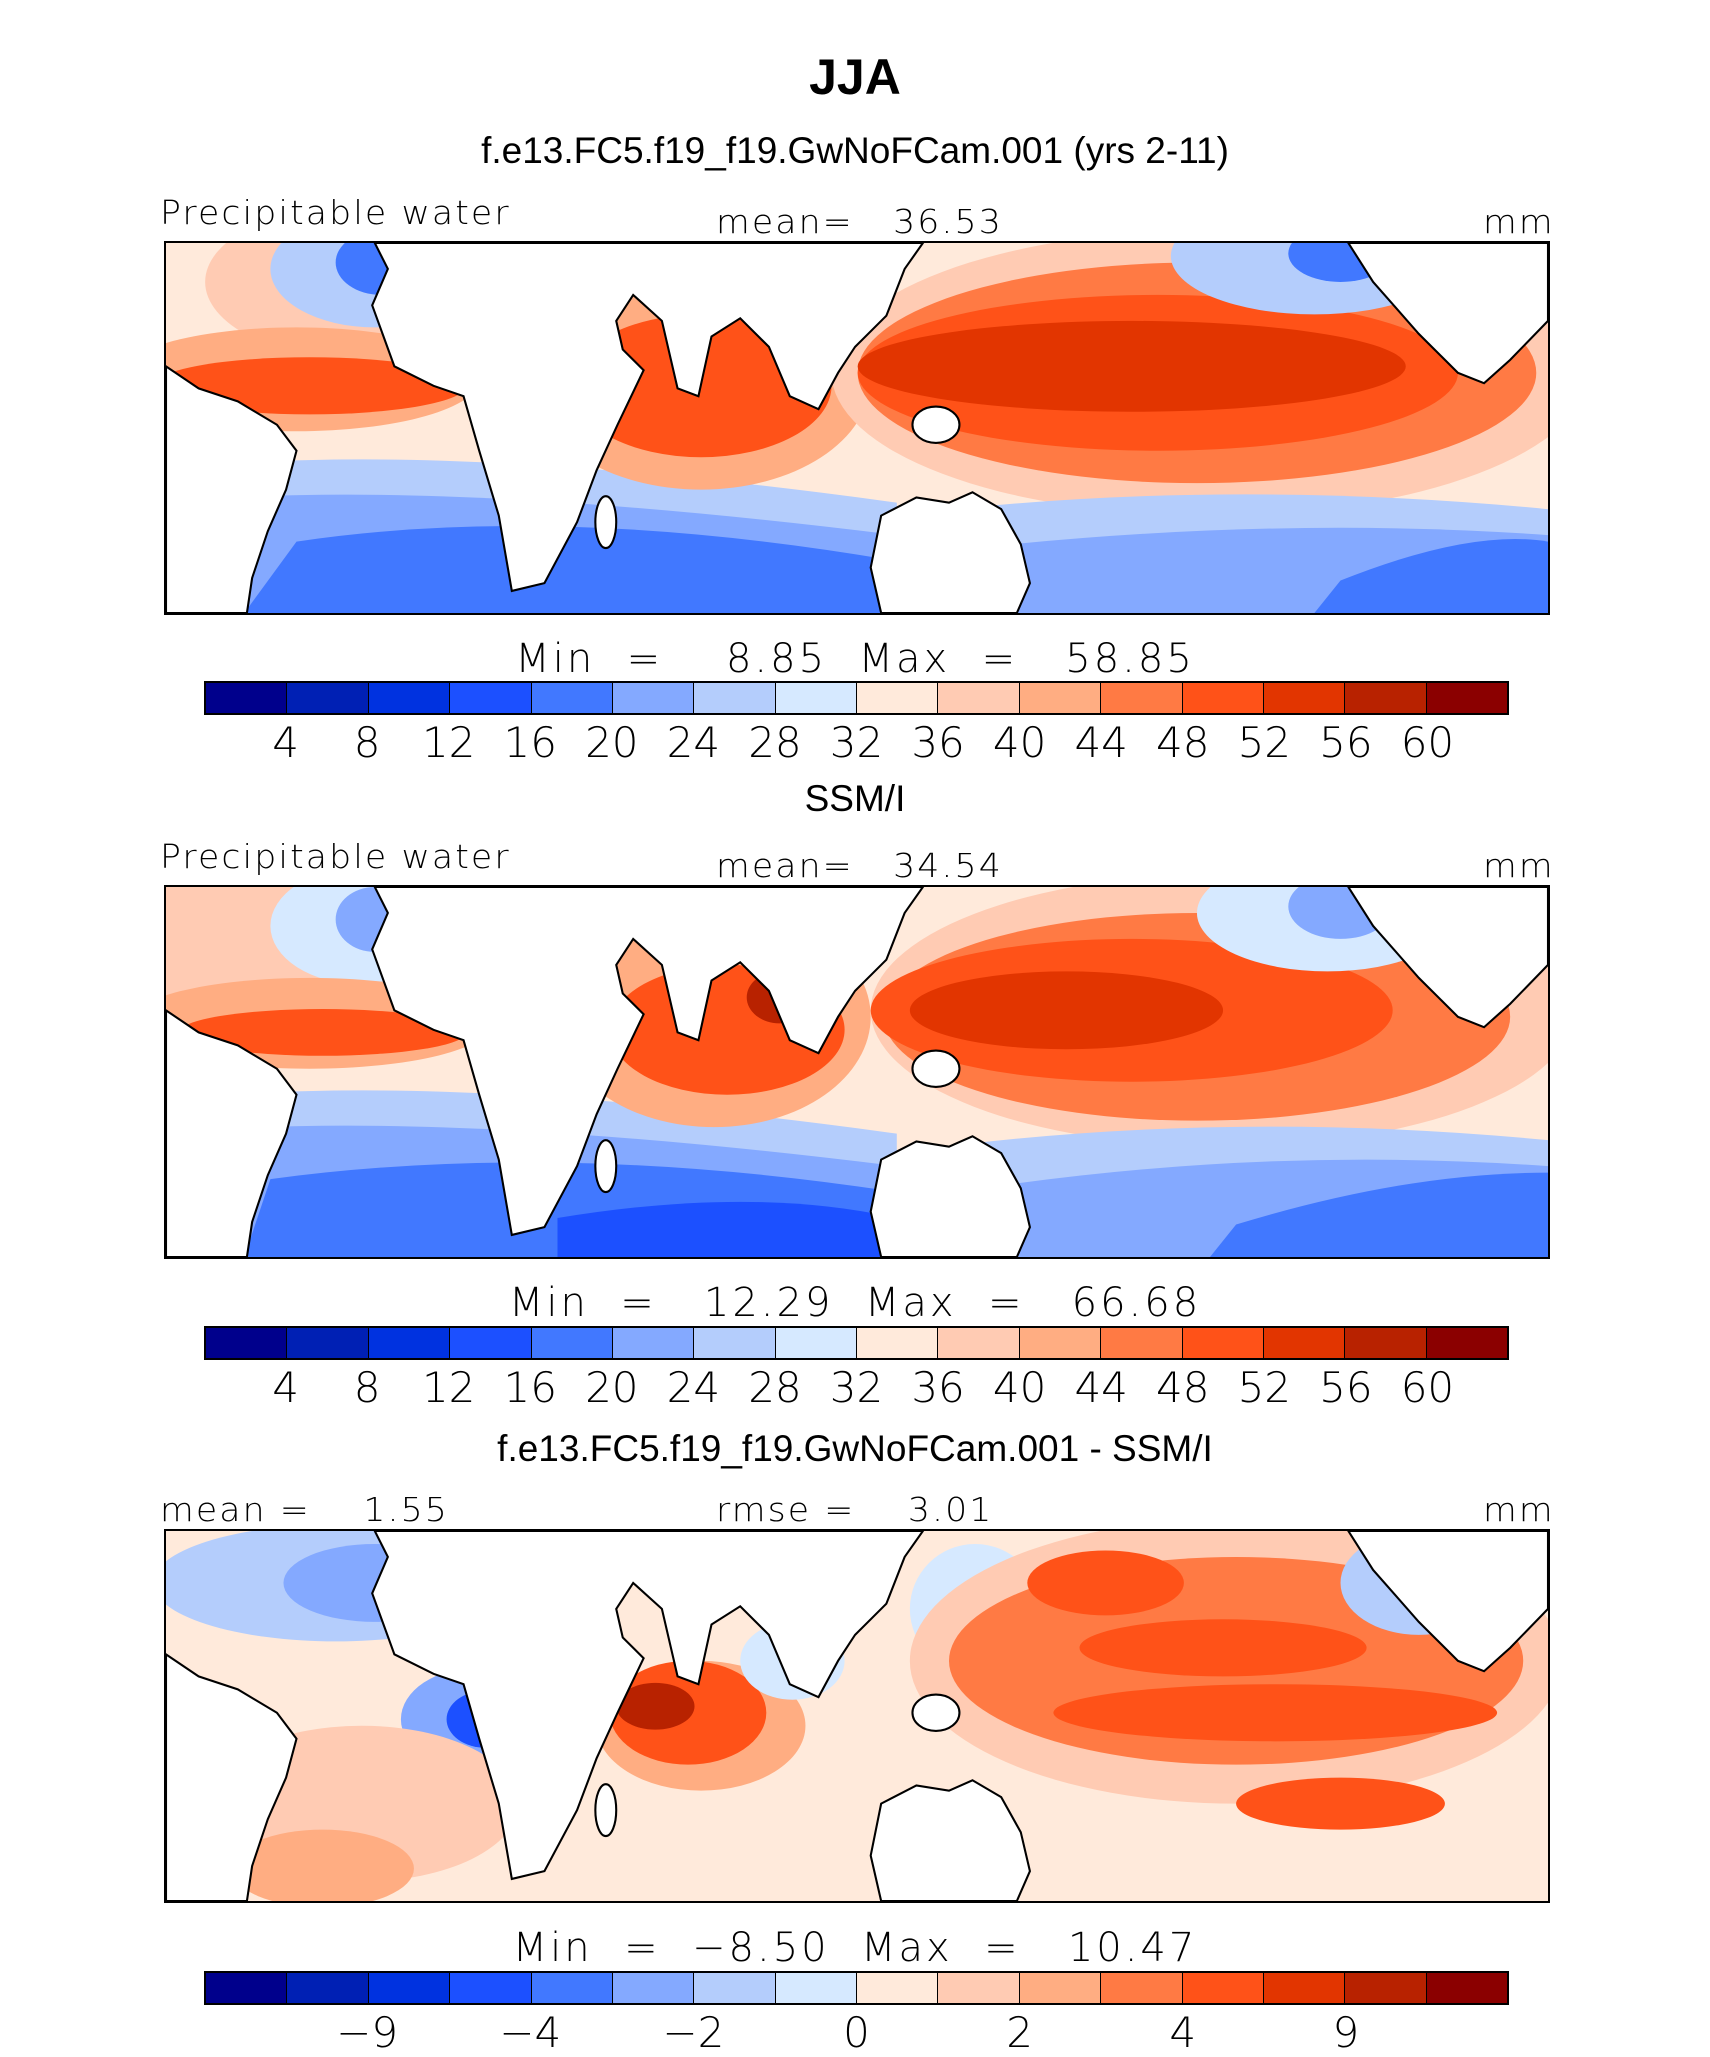 The width and height of the screenshot is (1710, 2057). I want to click on panel-2-units: mm, so click(1519, 865).